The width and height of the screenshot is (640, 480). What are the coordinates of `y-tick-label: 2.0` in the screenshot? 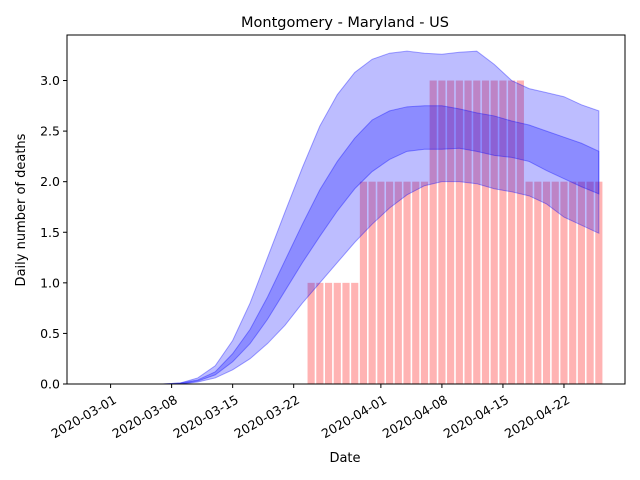 It's located at (50, 181).